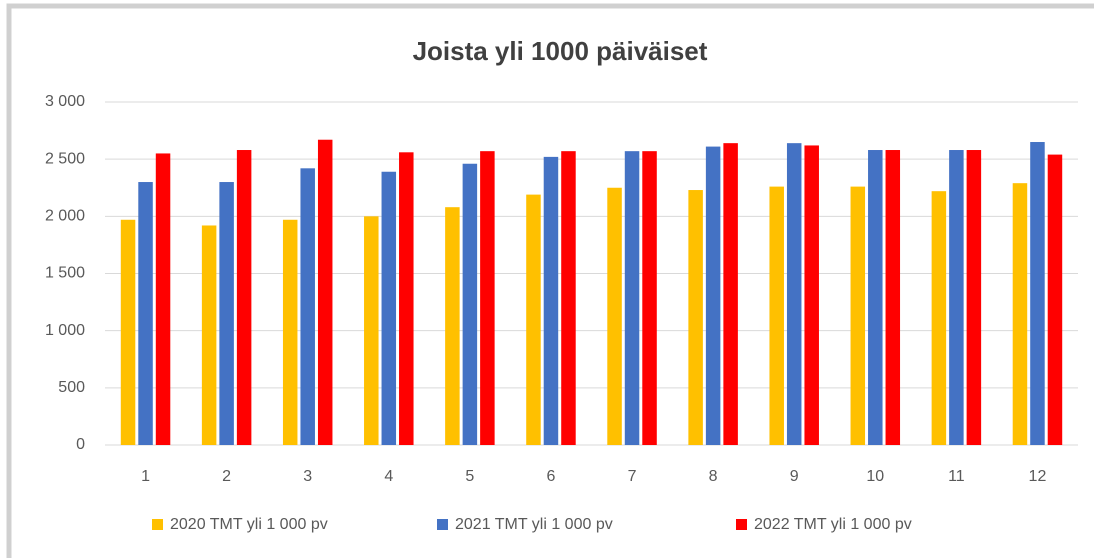 The image size is (1094, 558). I want to click on y-tick-label: 500, so click(71, 387).